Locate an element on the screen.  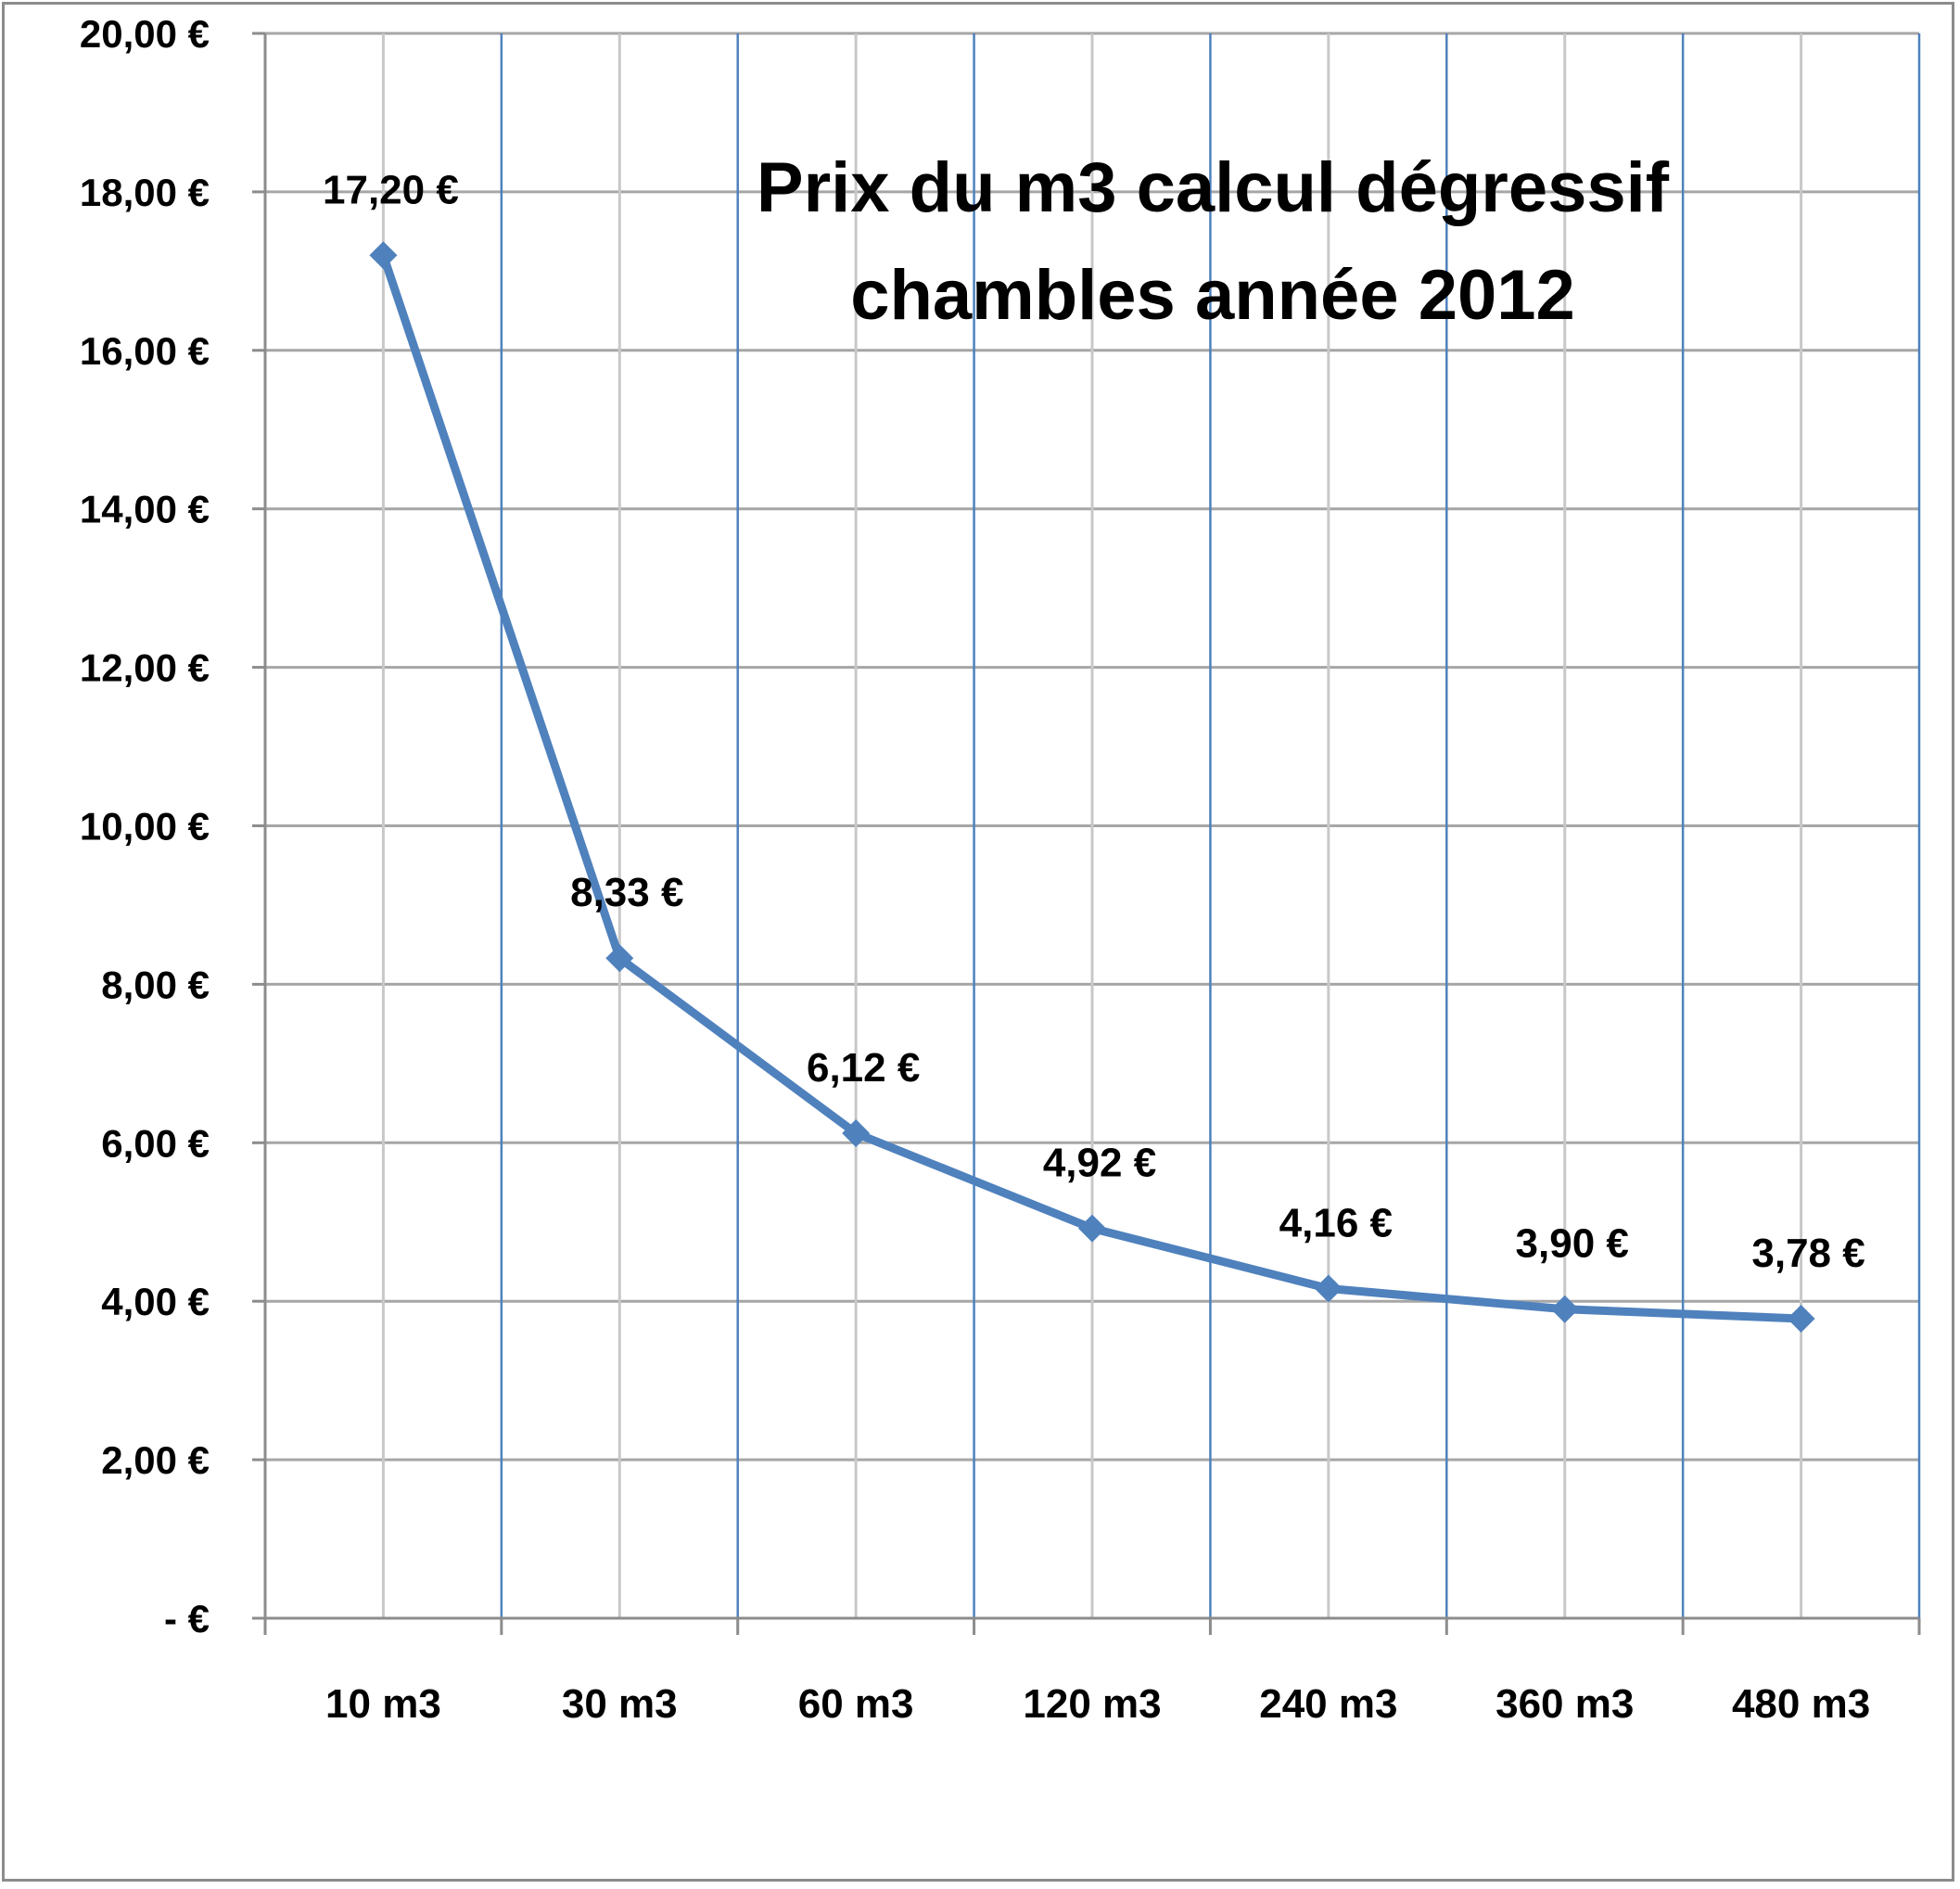
data-label: 4,16 € is located at coordinates (1336, 1223).